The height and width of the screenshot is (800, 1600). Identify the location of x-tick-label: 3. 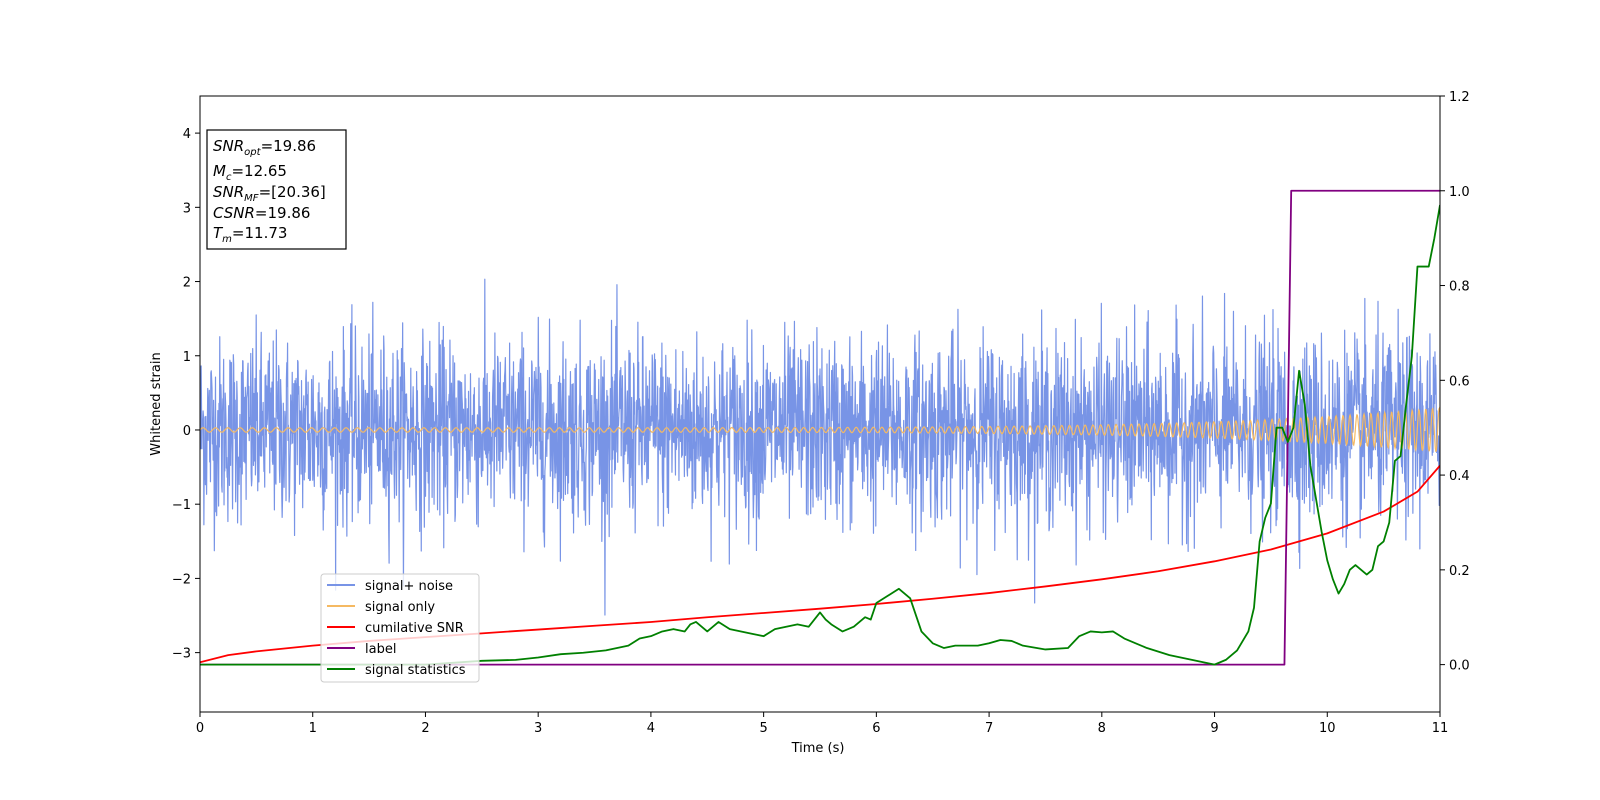
(538, 728).